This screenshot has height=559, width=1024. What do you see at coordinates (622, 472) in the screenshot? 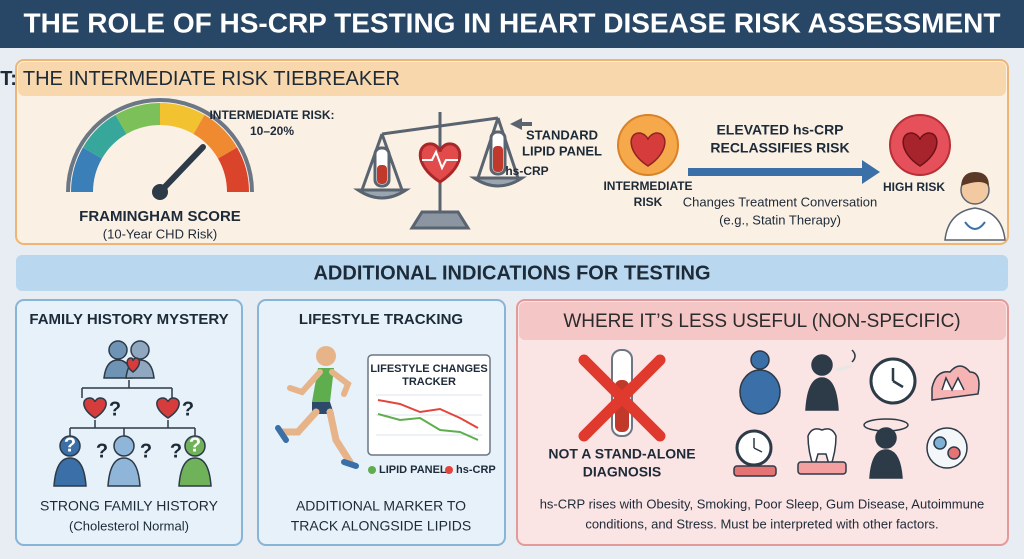
I see `diagnosis-label: DIAGNOSIS` at bounding box center [622, 472].